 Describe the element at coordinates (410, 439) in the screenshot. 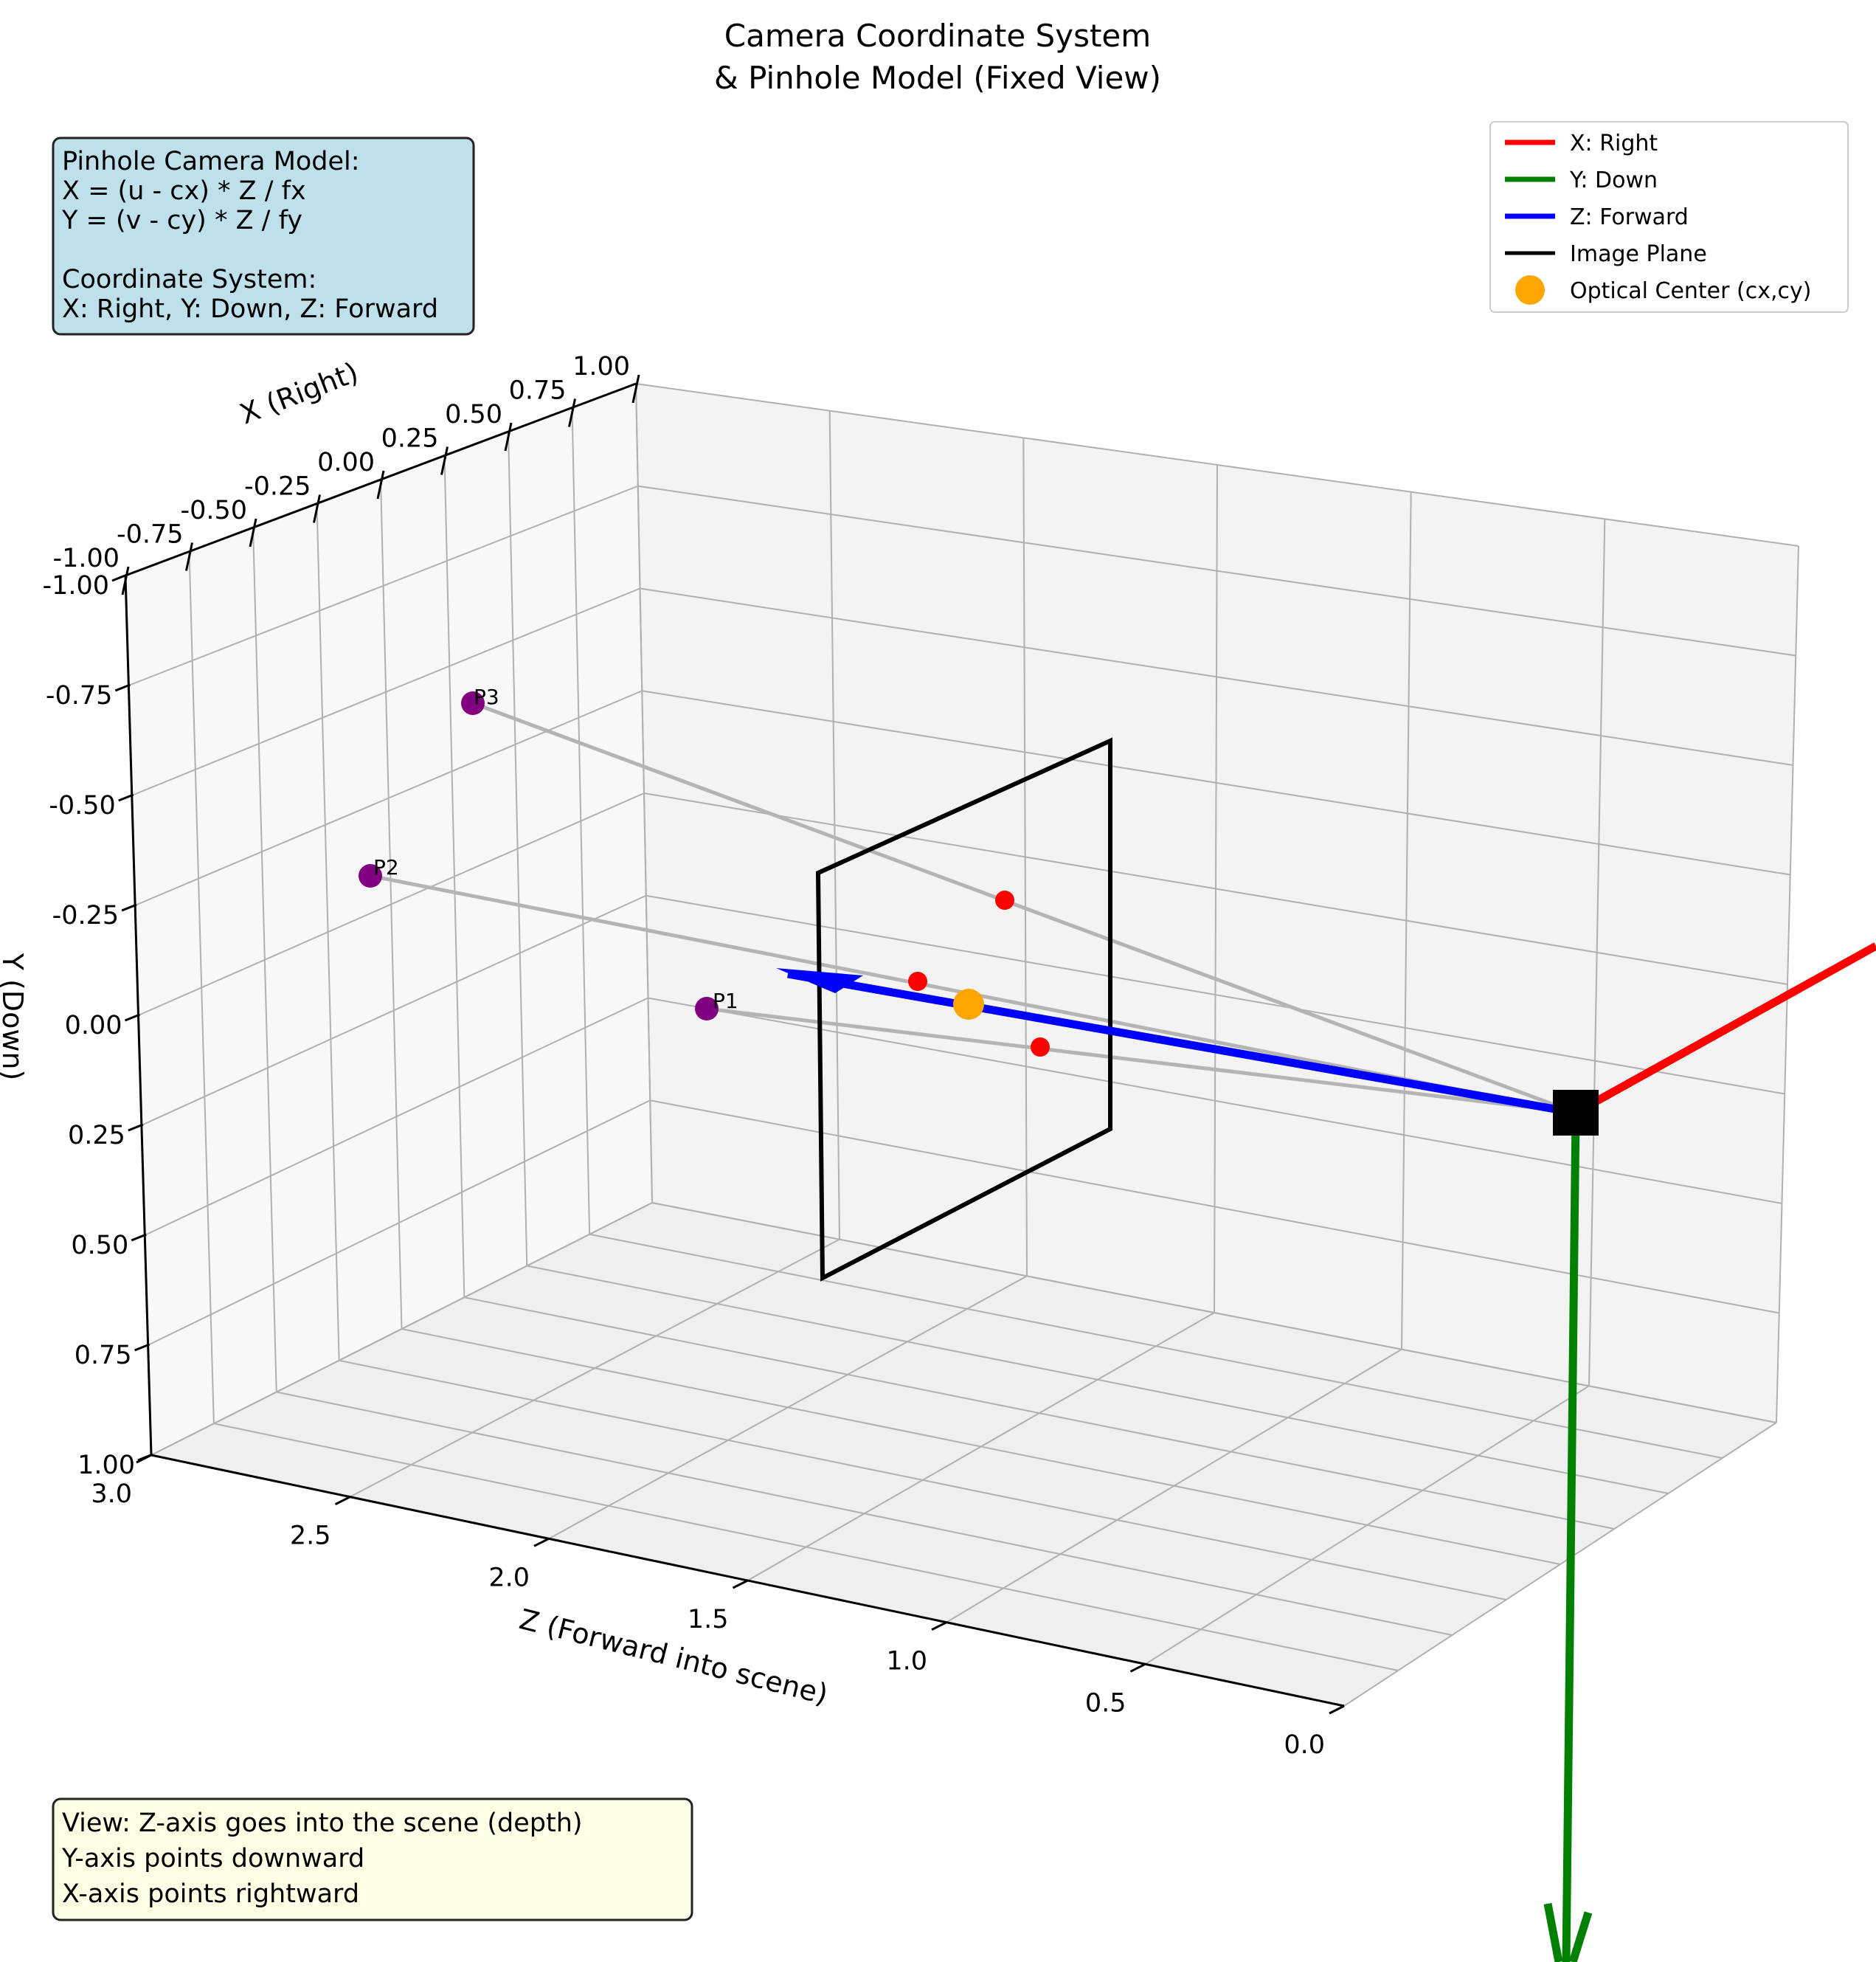

I see `x-tick-label: 0.25` at that location.